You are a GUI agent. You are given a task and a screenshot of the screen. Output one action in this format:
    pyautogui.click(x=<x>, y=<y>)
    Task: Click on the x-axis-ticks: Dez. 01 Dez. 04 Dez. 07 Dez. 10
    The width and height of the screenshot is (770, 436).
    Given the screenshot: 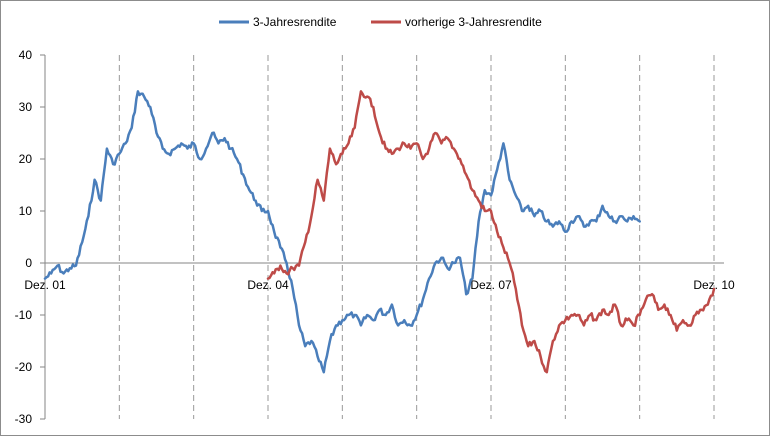 What is the action you would take?
    pyautogui.click(x=379, y=285)
    